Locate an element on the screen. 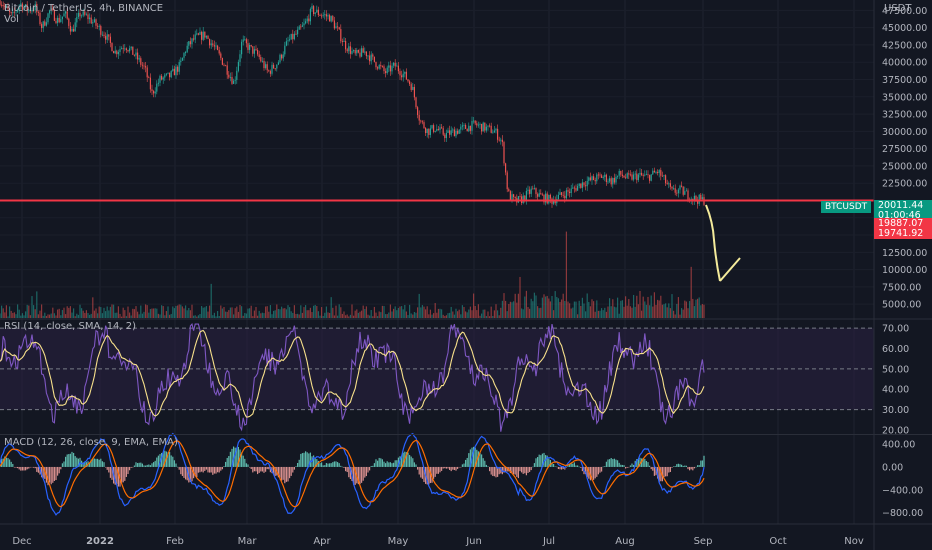  rsi-label: RSI (14, close, SMA, 14, 2) is located at coordinates (70, 326).